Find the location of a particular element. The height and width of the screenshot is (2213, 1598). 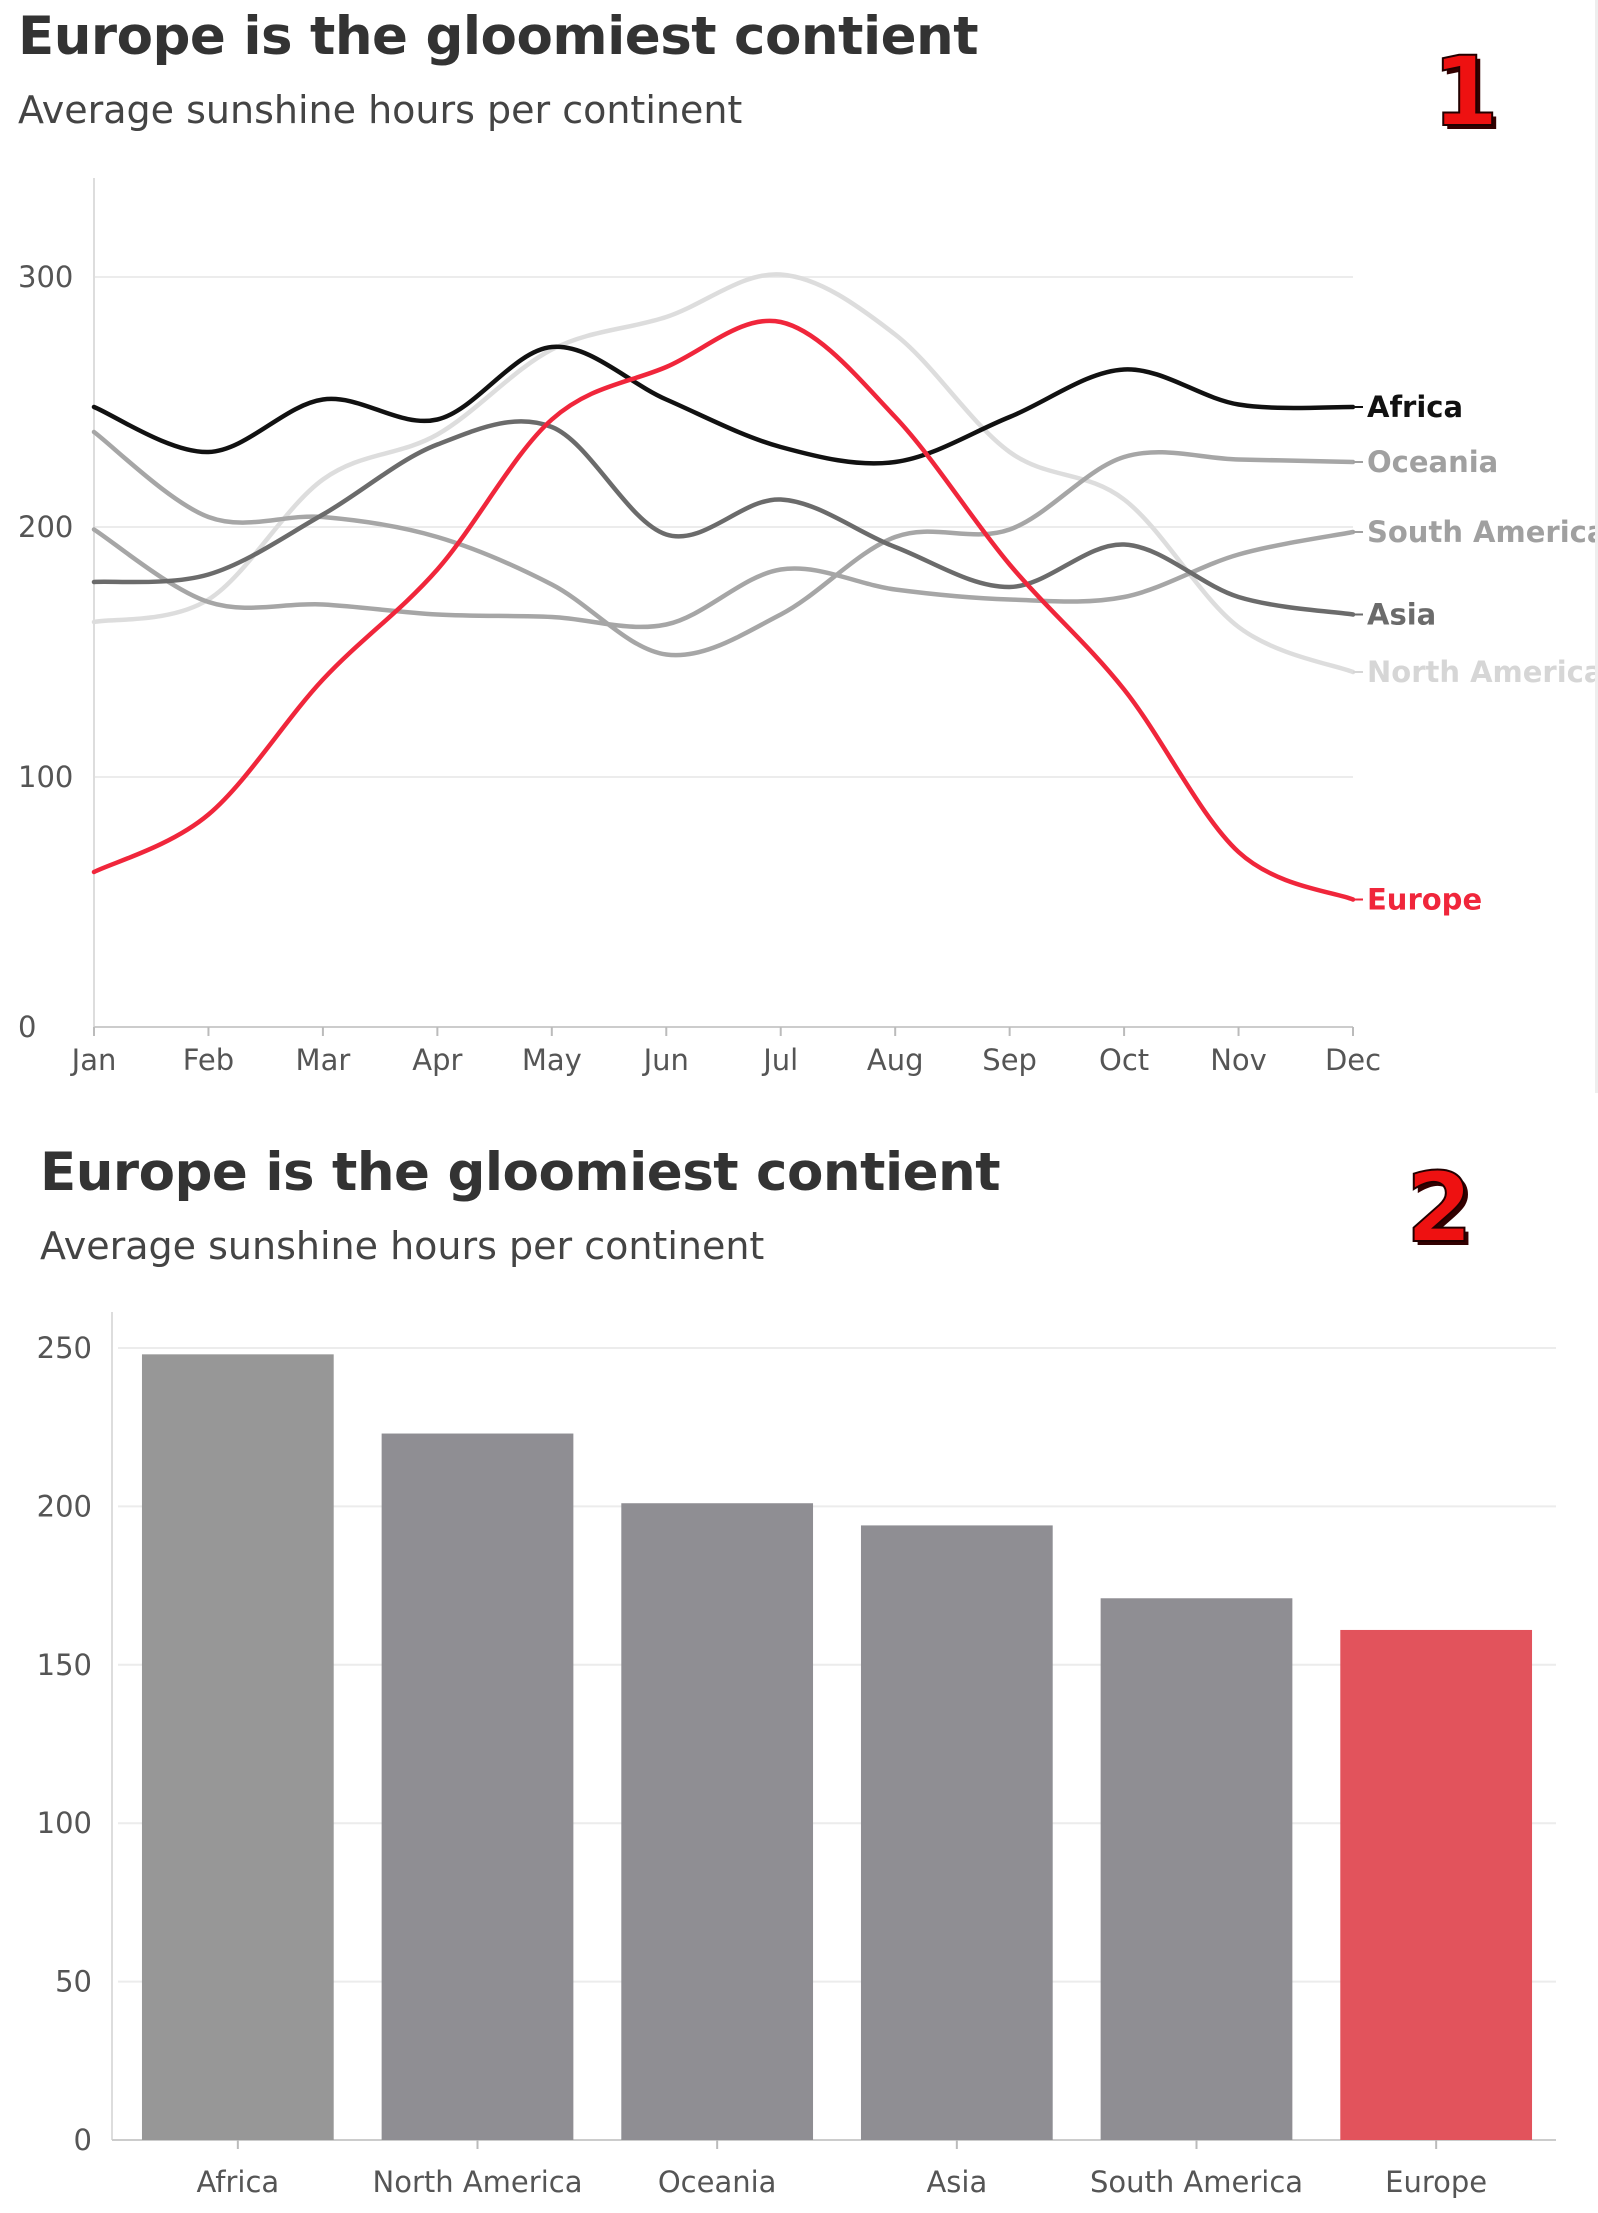

x-tick-label: Sep is located at coordinates (1009, 1060).